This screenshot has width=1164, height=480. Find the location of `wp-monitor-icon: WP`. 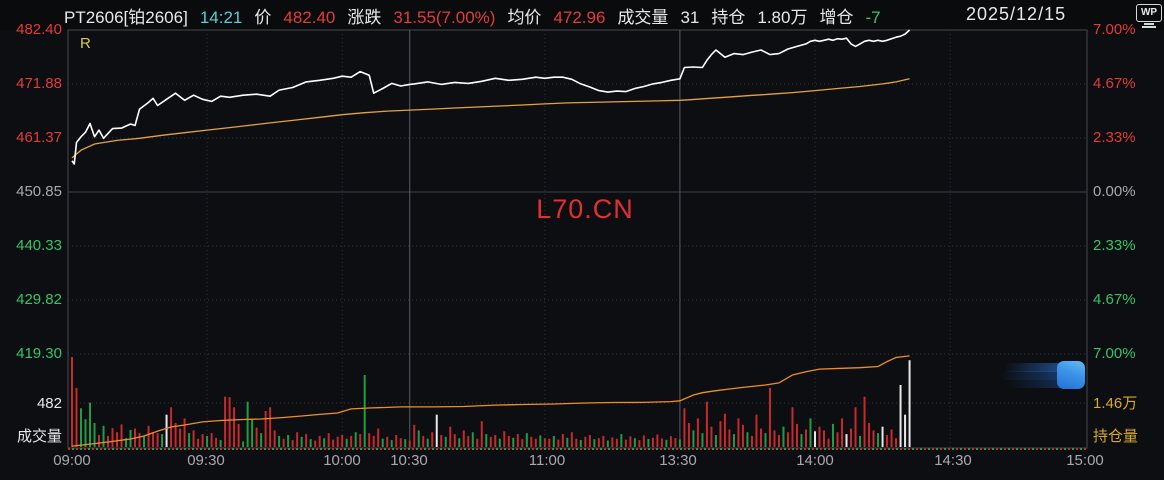

wp-monitor-icon: WP is located at coordinates (1149, 16).